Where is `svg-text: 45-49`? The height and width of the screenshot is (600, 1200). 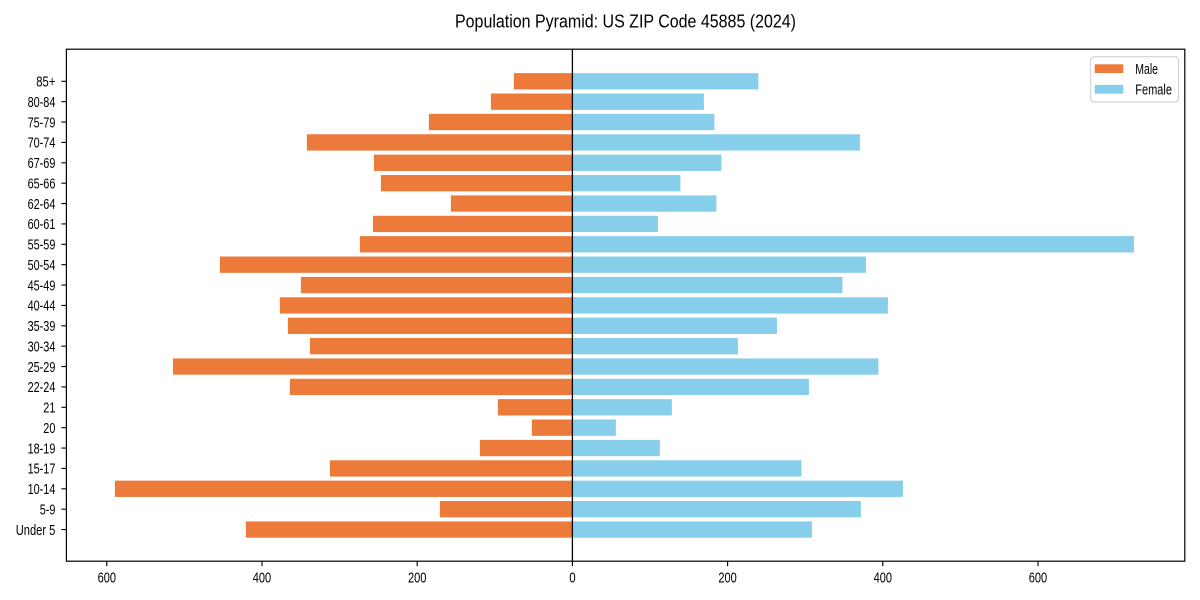
svg-text: 45-49 is located at coordinates (42, 286).